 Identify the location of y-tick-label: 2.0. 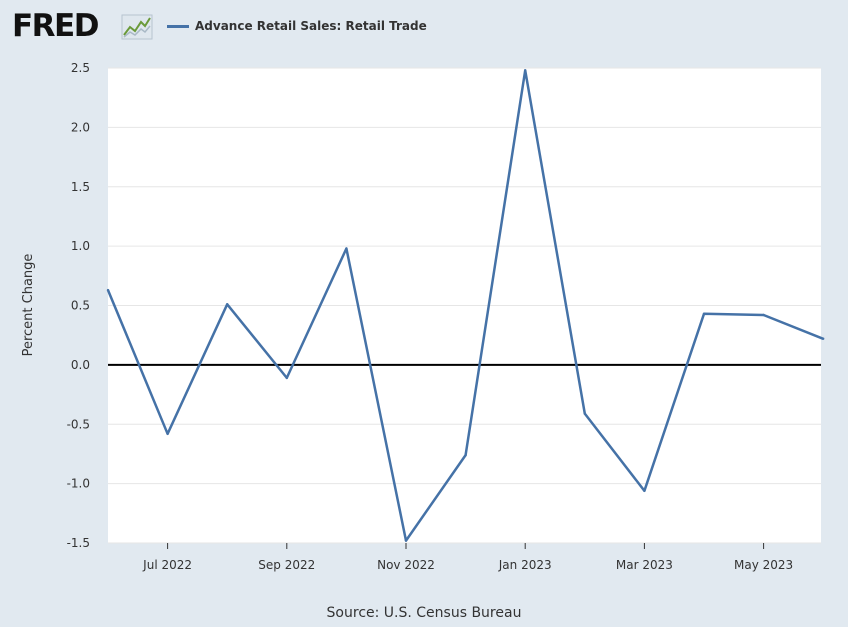
(80, 127).